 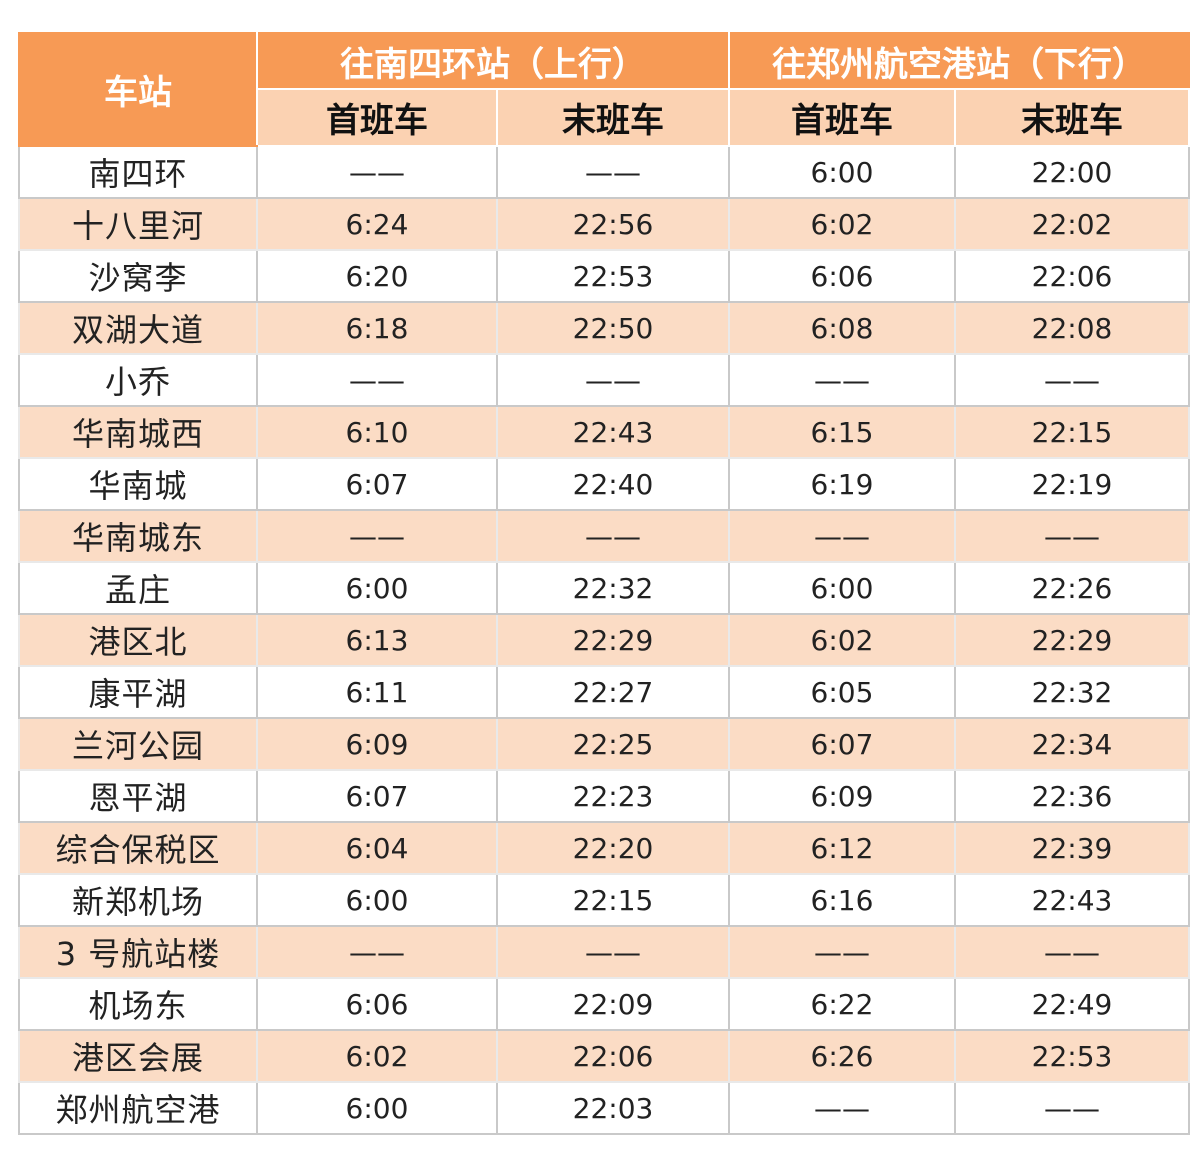 What do you see at coordinates (138, 380) in the screenshot?
I see `station-cell: 小乔` at bounding box center [138, 380].